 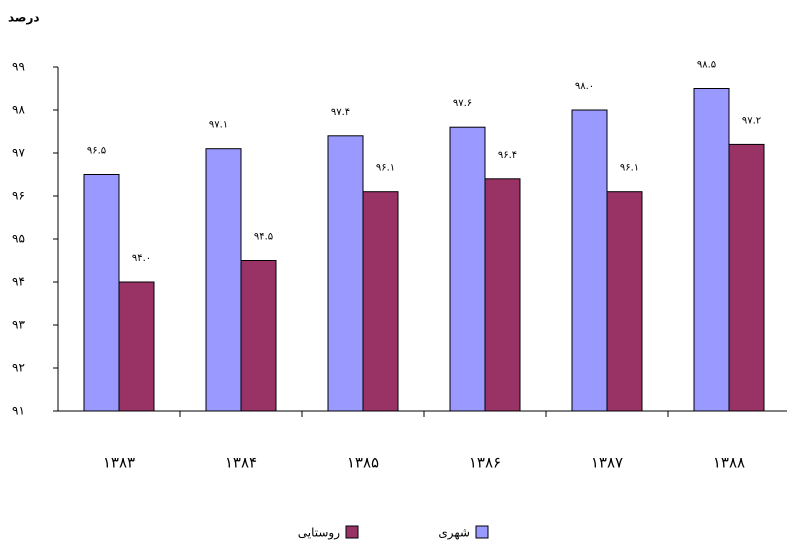 What do you see at coordinates (319, 533) in the screenshot?
I see `legend-label: روستایی` at bounding box center [319, 533].